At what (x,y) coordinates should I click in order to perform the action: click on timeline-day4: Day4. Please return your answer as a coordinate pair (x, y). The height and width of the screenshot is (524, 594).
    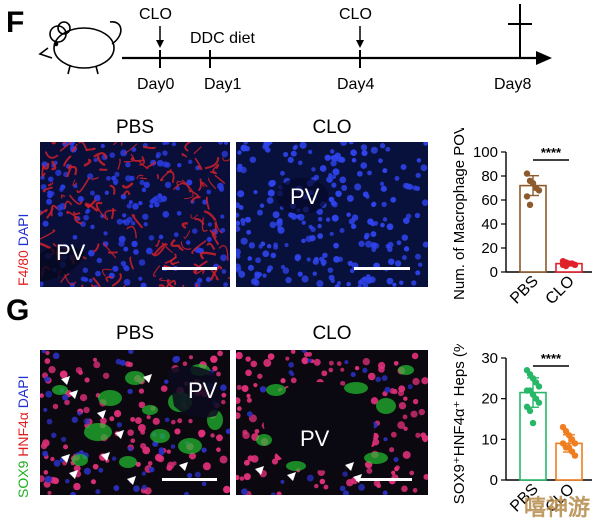
    Looking at the image, I should click on (356, 84).